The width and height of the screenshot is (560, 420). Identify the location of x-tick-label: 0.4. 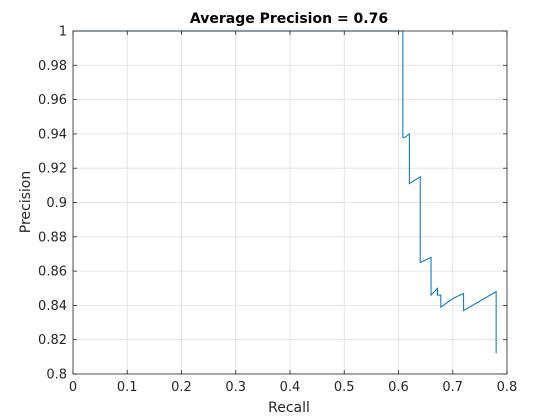
(290, 387).